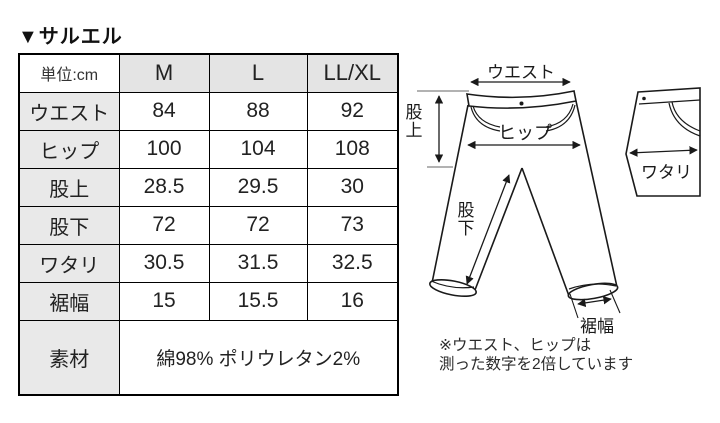  Describe the element at coordinates (69, 357) in the screenshot. I see `row-label: 素材` at that location.